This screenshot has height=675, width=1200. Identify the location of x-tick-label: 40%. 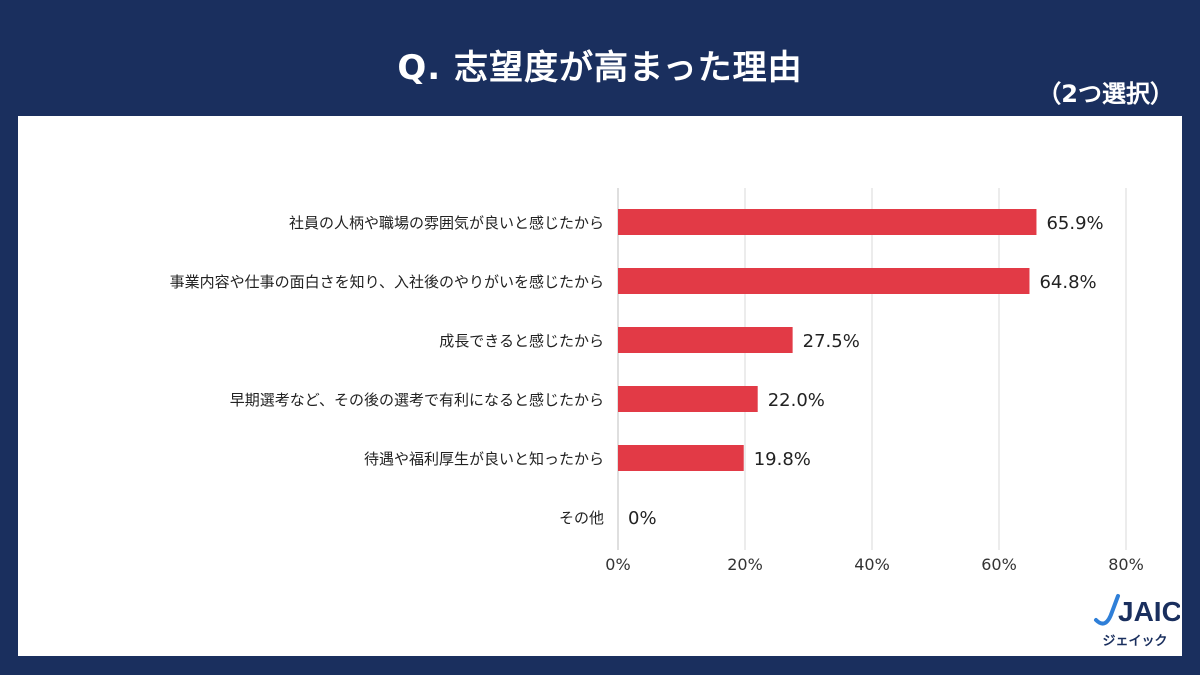
(872, 564).